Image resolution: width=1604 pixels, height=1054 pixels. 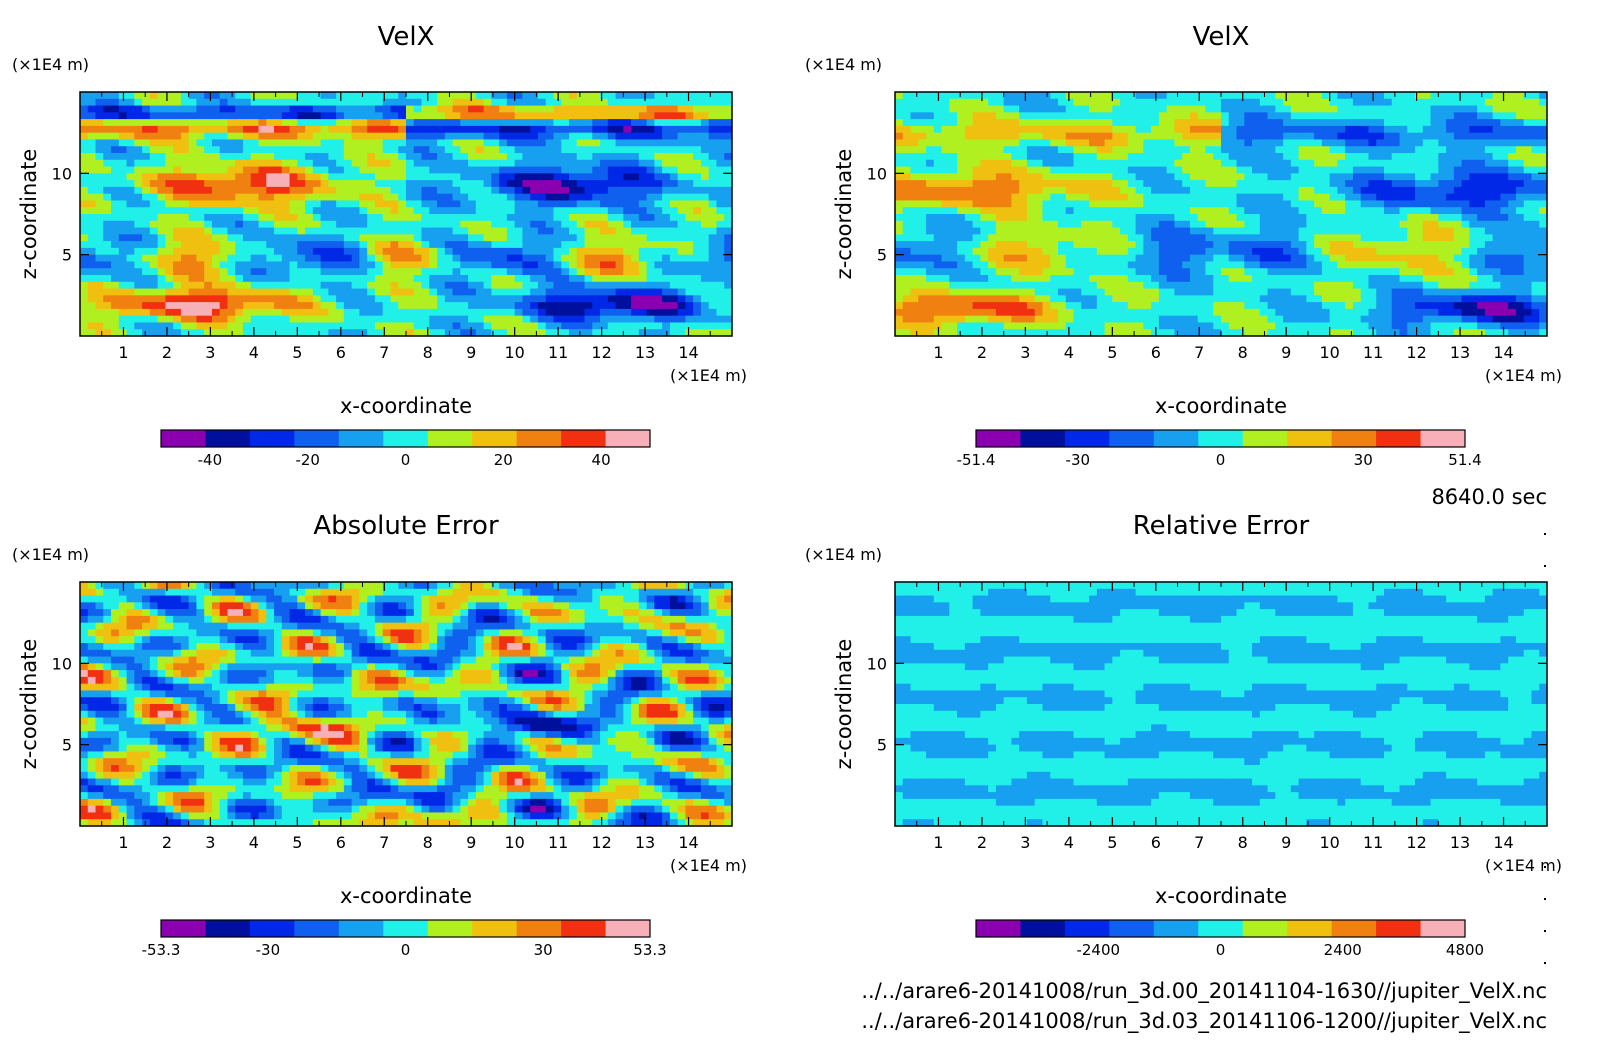 I want to click on y-unit-label: (×1E4 m), so click(x=843, y=64).